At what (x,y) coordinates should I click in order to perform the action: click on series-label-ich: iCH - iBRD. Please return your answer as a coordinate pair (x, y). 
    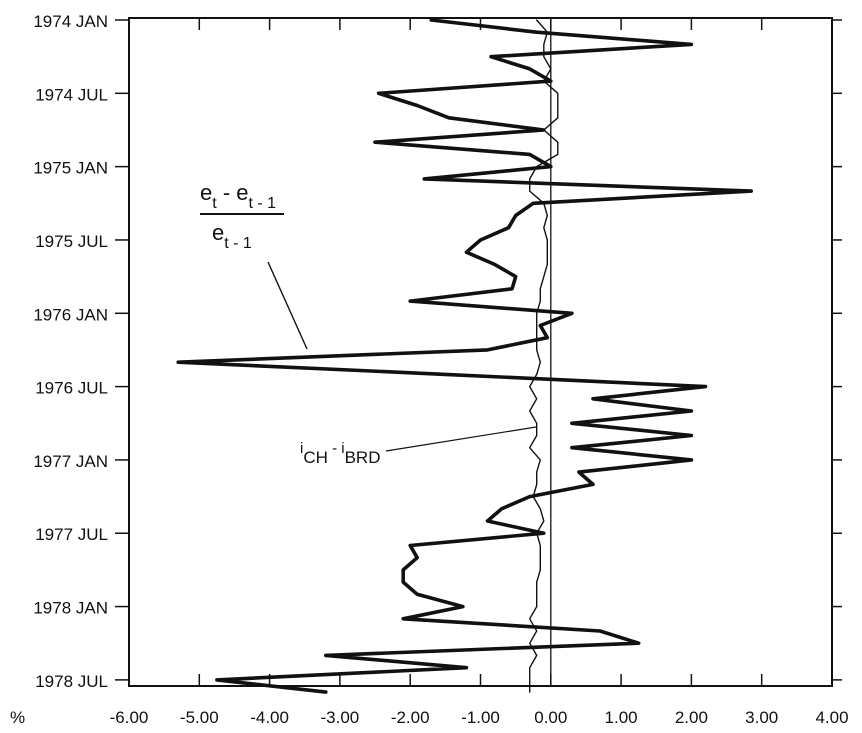
    Looking at the image, I should click on (340, 453).